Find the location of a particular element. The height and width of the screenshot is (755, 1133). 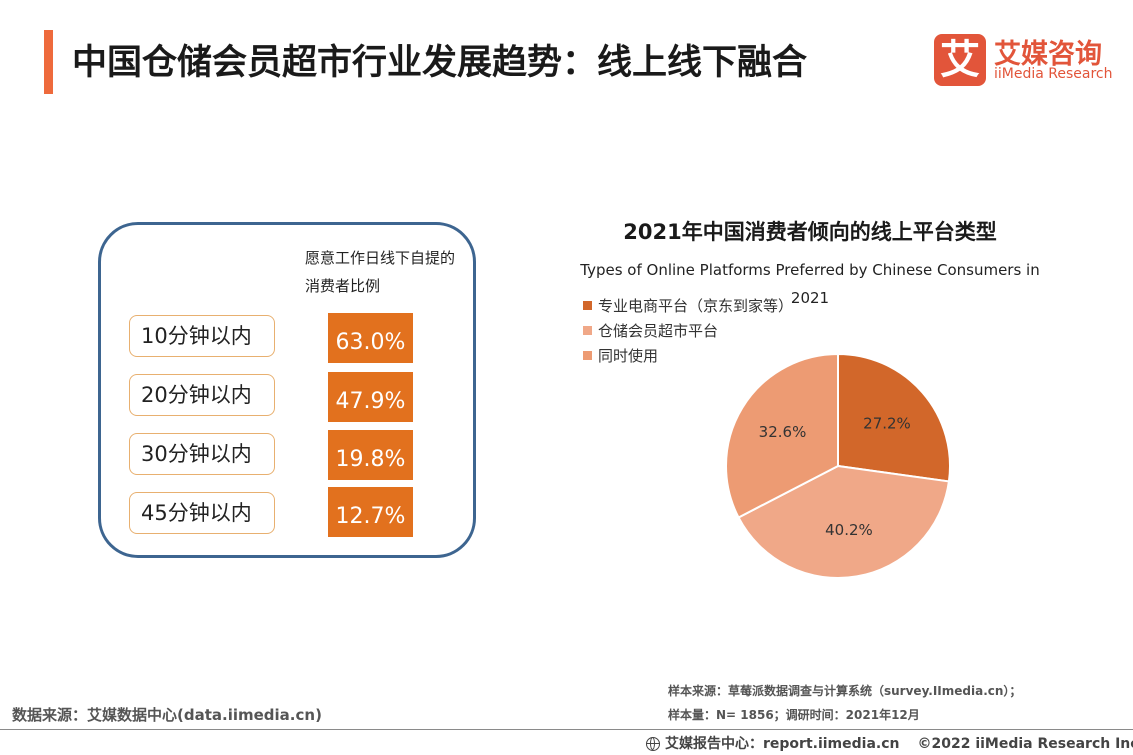

chart-title: 2021年中国消费者倾向的线上平台类型 is located at coordinates (810, 232).